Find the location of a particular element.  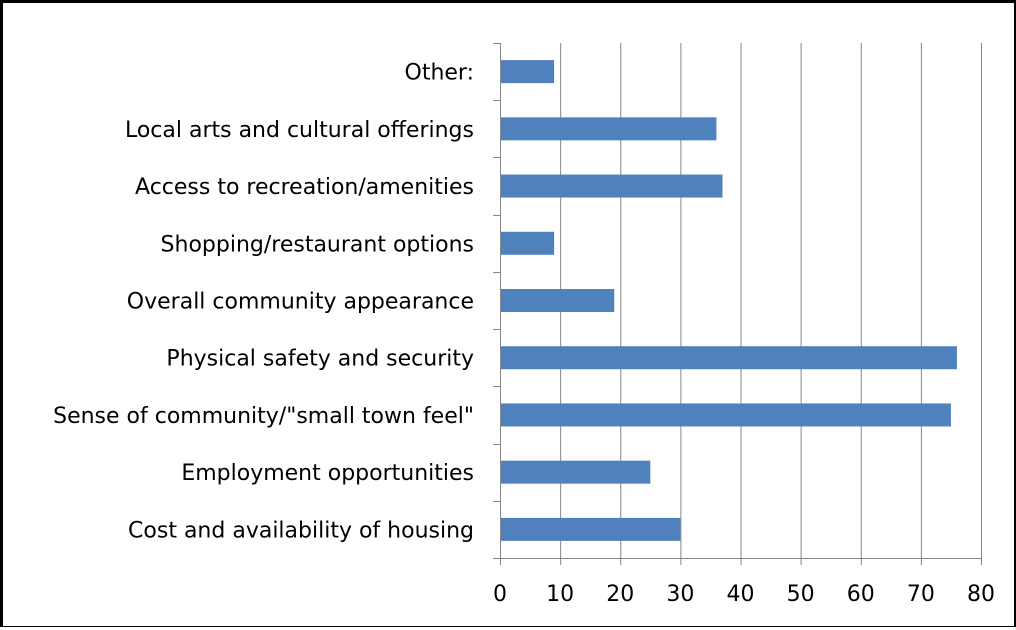

x-tick-label-50: 50 is located at coordinates (801, 594).